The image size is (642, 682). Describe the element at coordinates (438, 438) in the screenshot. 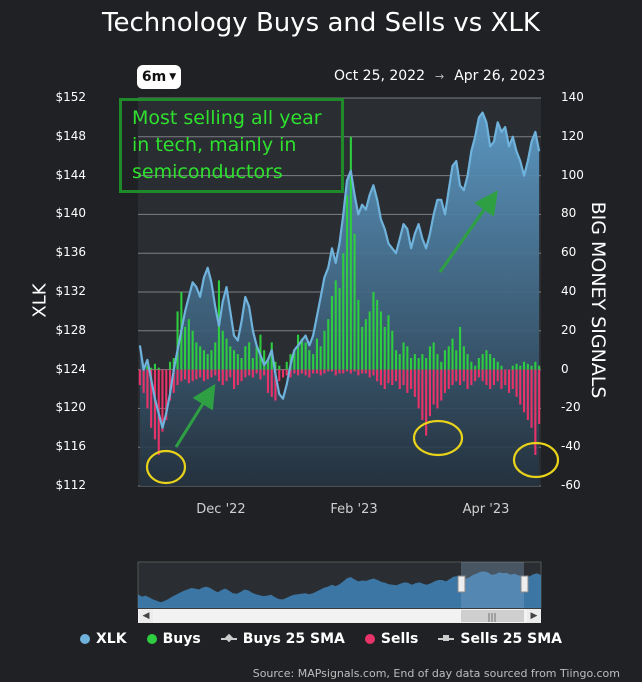

I see `highlight-circle` at that location.